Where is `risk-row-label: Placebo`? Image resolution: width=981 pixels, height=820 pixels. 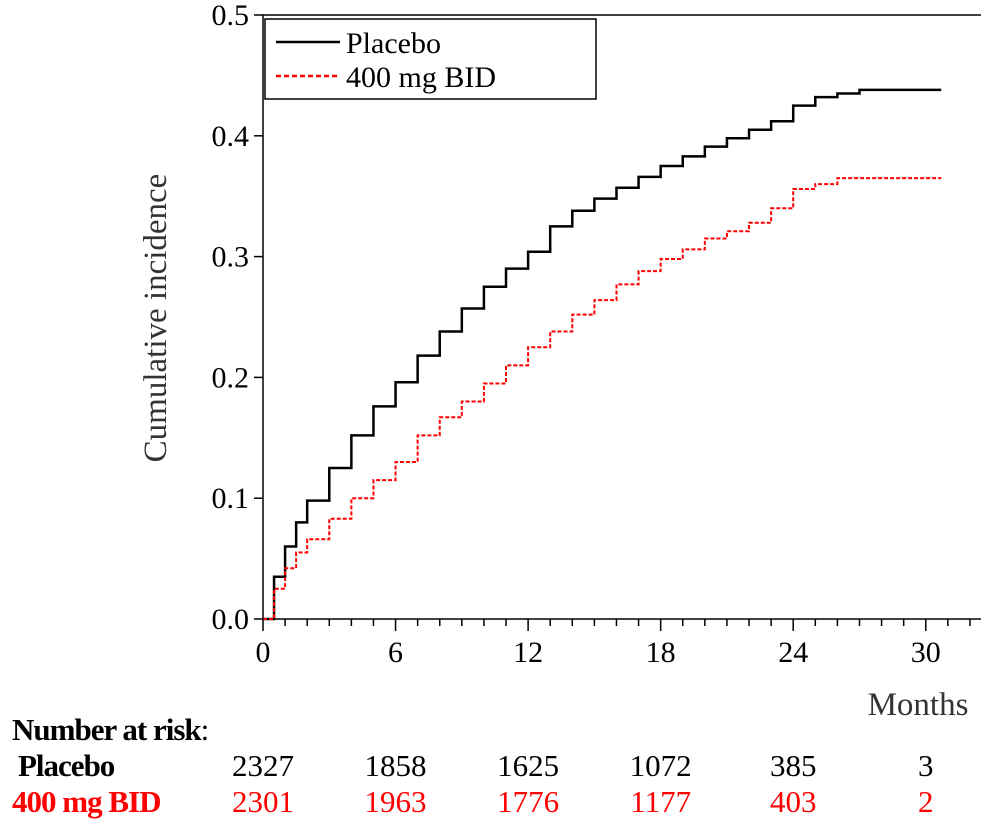 risk-row-label: Placebo is located at coordinates (66, 765).